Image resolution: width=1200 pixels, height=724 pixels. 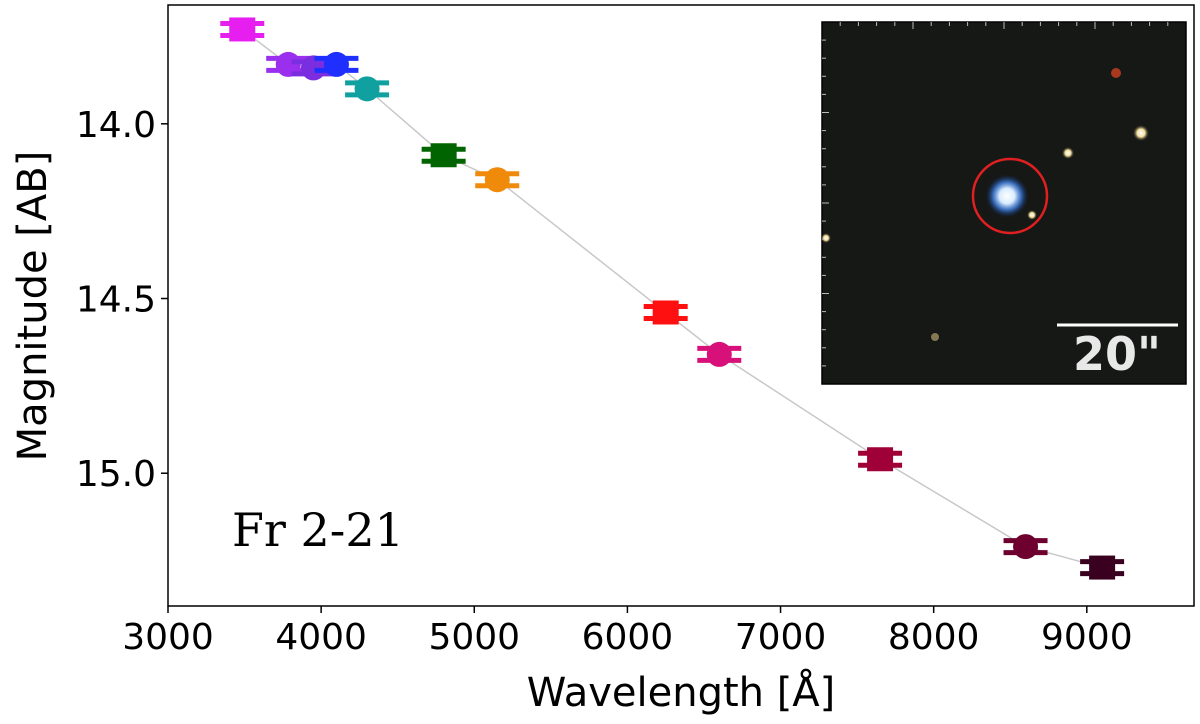 I want to click on target-star, so click(x=1007, y=196).